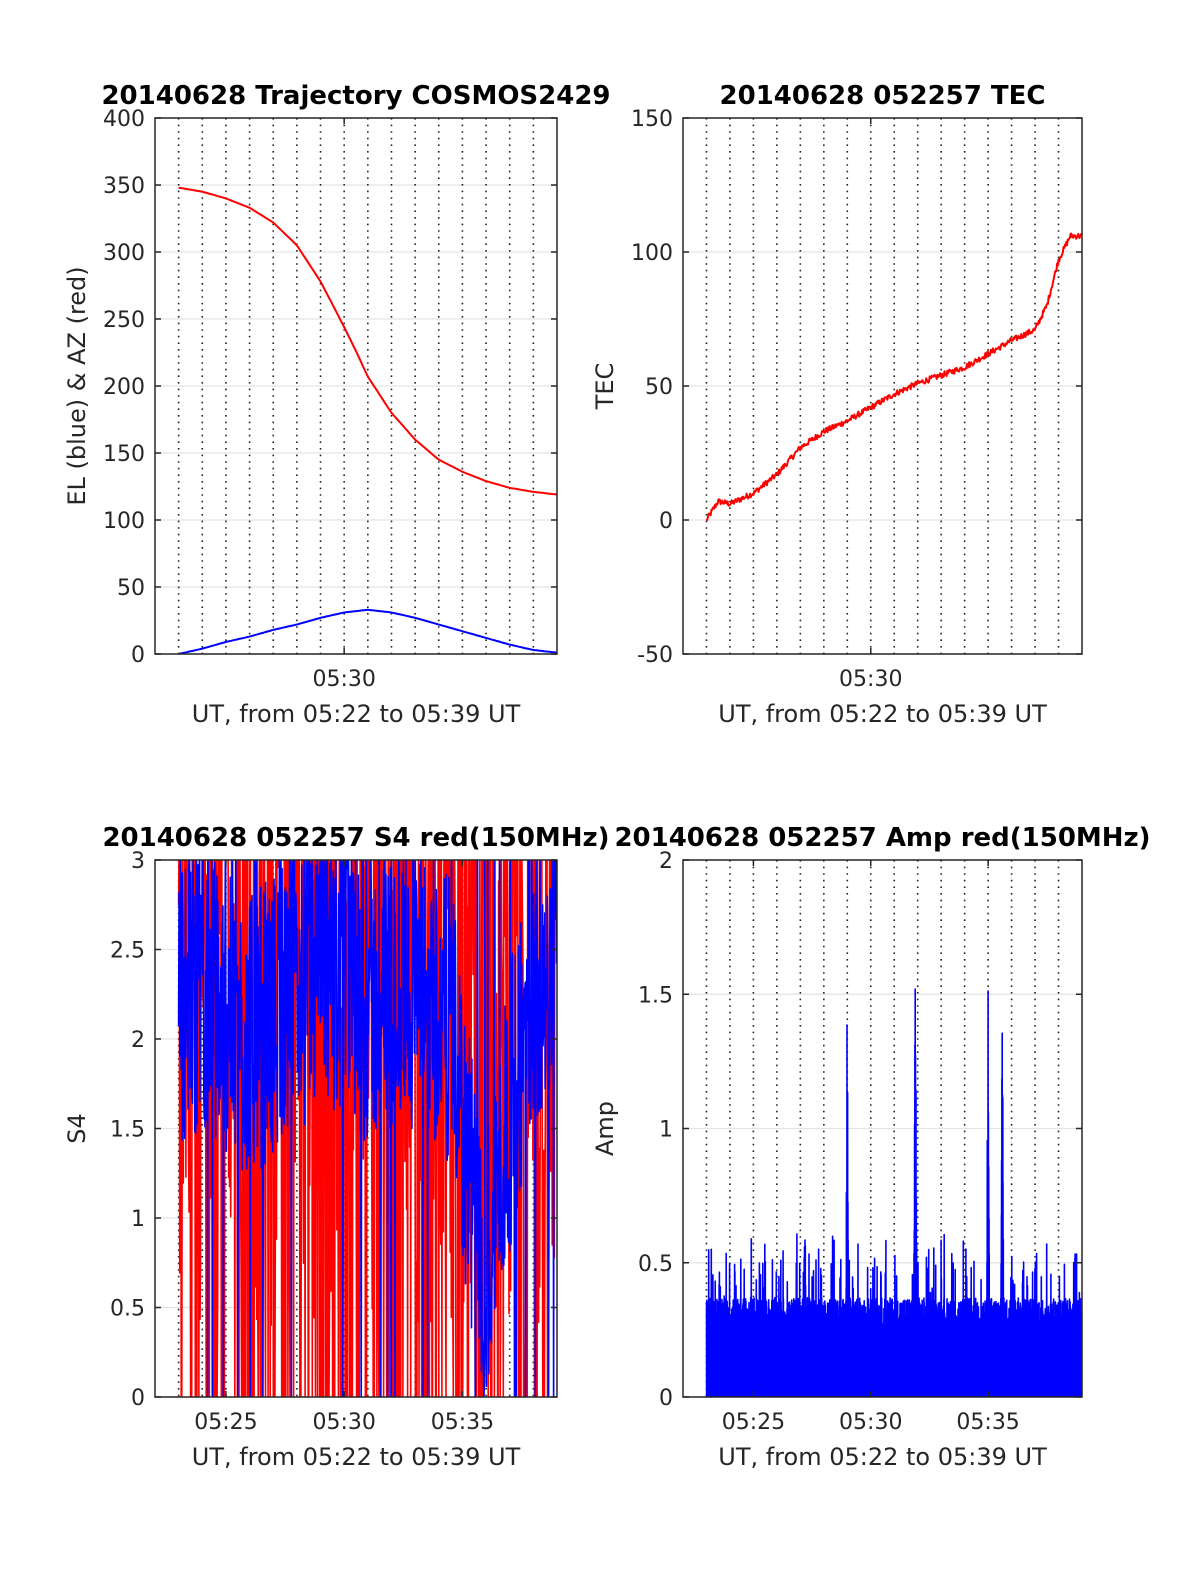 Image resolution: width=1200 pixels, height=1575 pixels. Describe the element at coordinates (124, 320) in the screenshot. I see `y-tick-label: 250` at that location.